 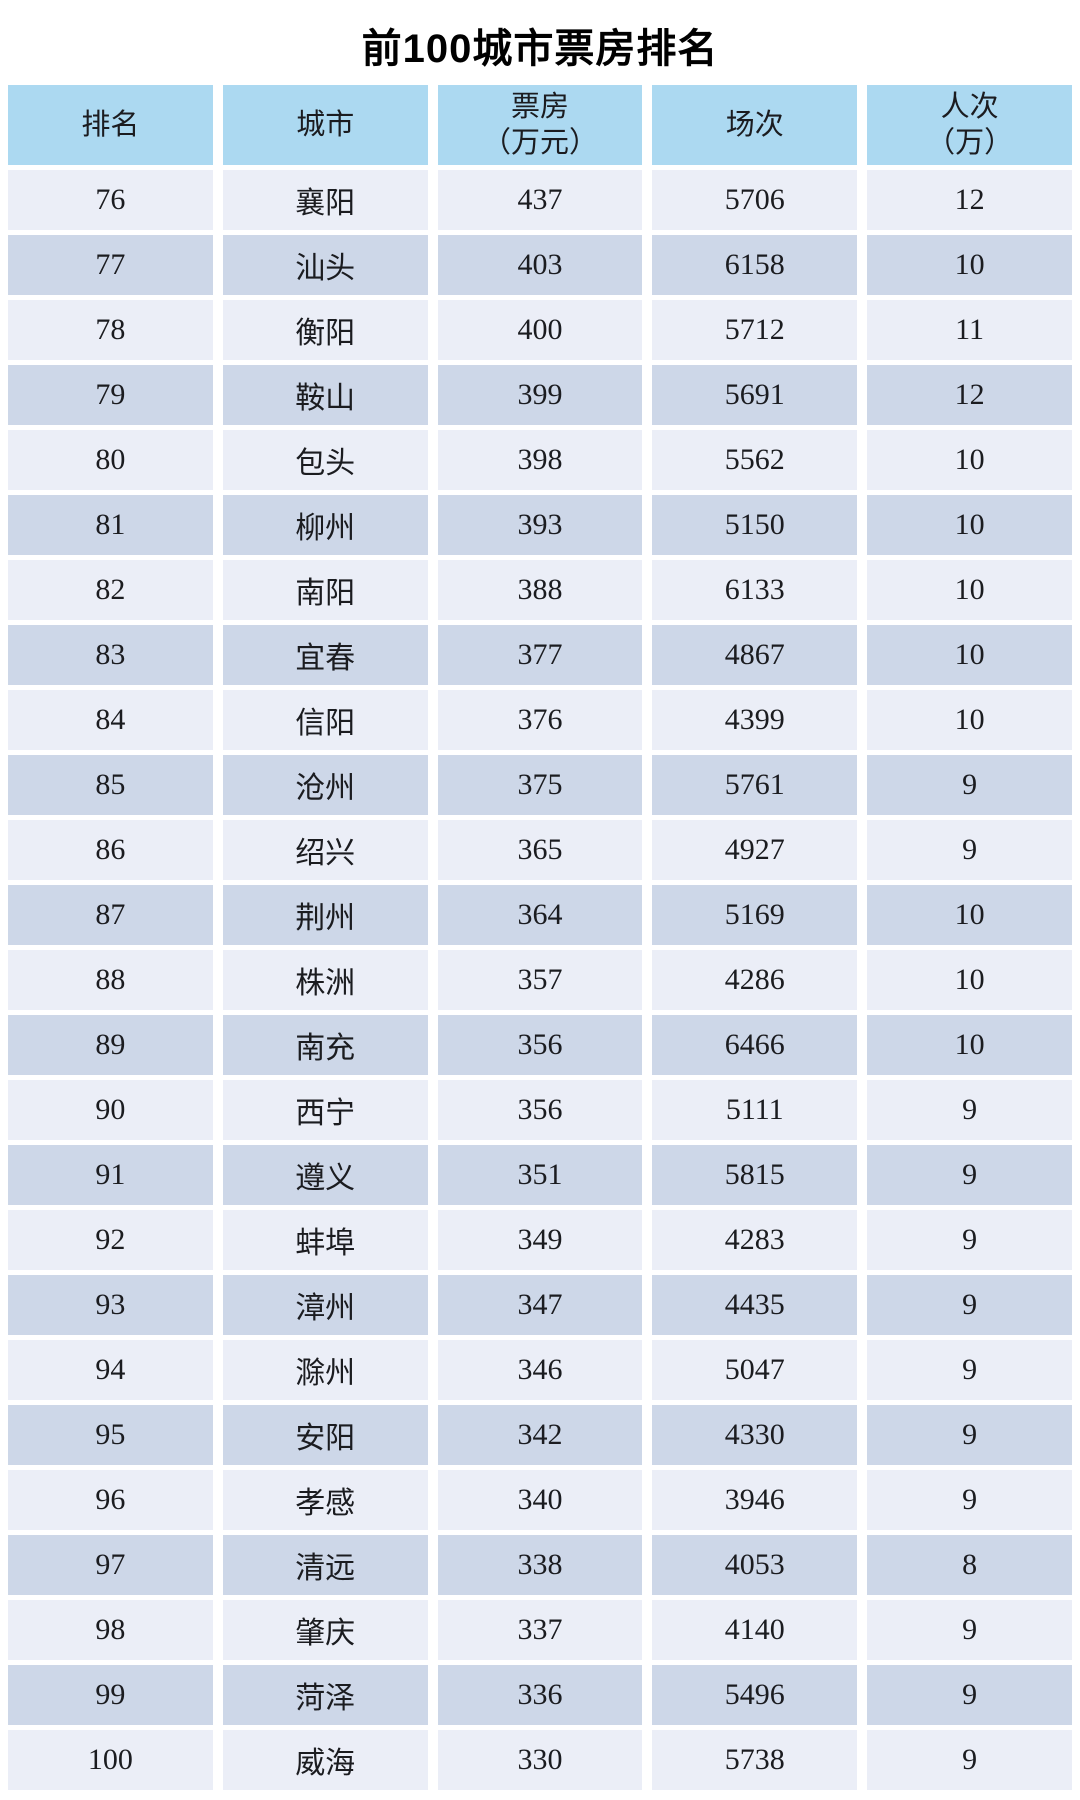 What do you see at coordinates (755, 1240) in the screenshot?
I see `cell-screenings: 4283` at bounding box center [755, 1240].